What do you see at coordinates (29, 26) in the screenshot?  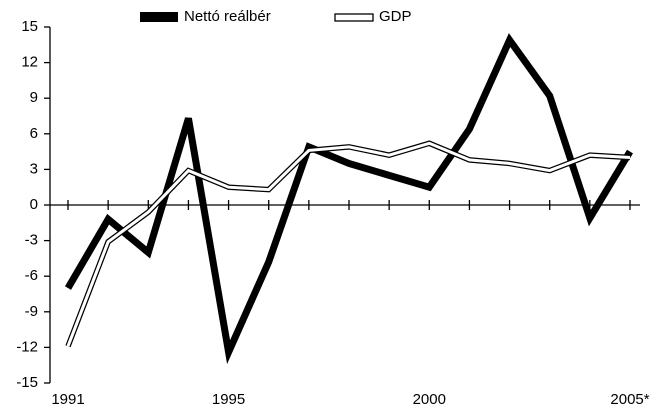 I see `y-tick-label: 15` at bounding box center [29, 26].